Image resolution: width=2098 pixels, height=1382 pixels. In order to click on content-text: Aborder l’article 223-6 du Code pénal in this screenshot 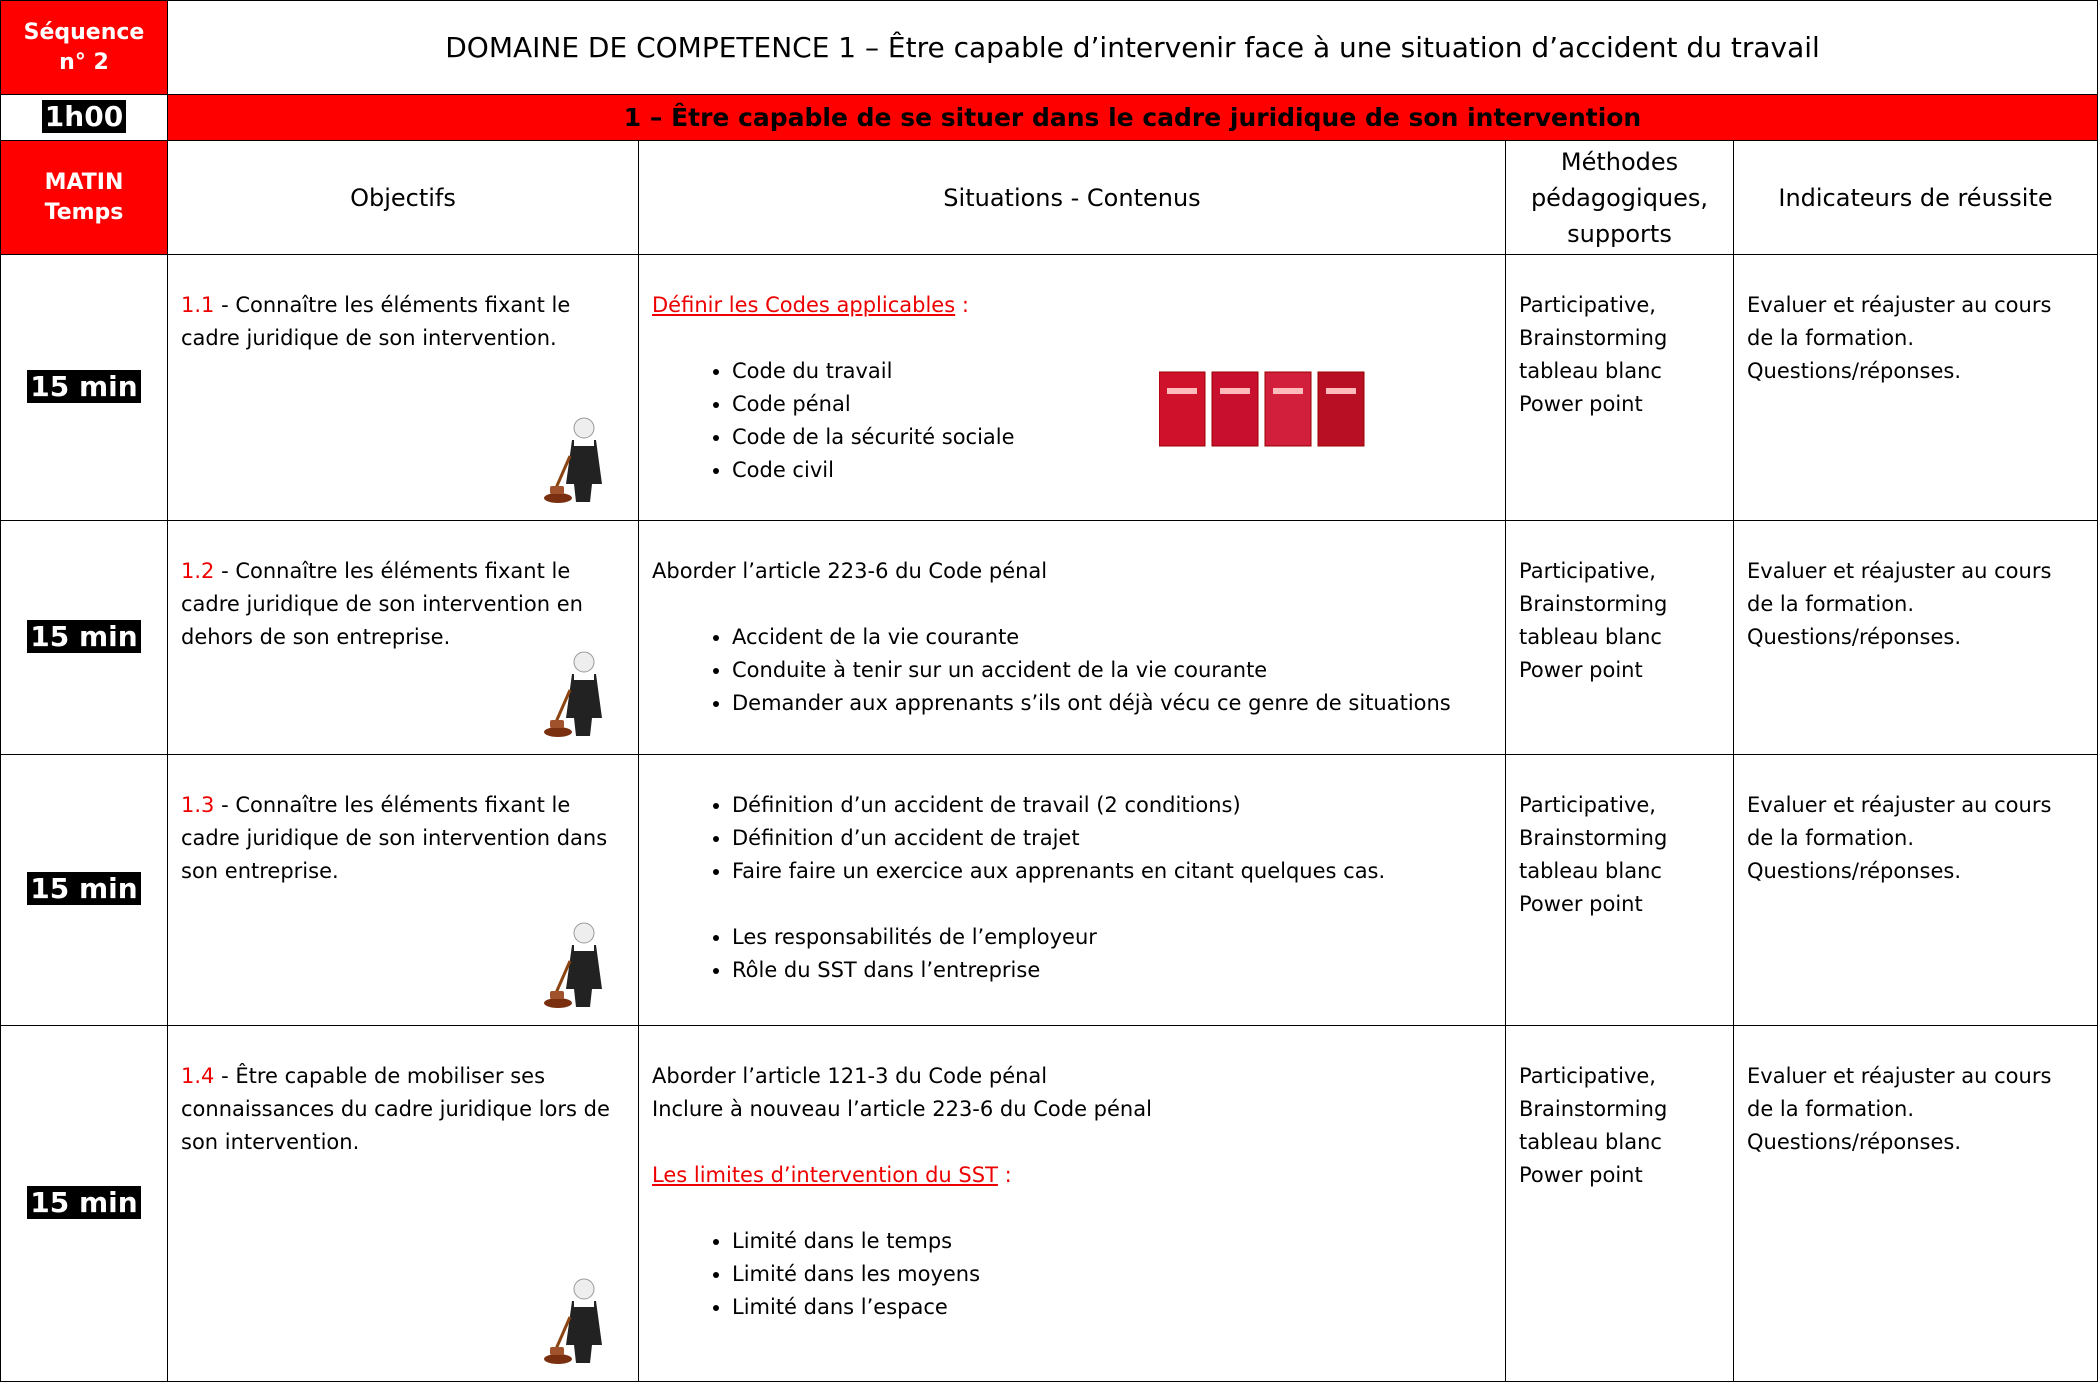, I will do `click(850, 571)`.